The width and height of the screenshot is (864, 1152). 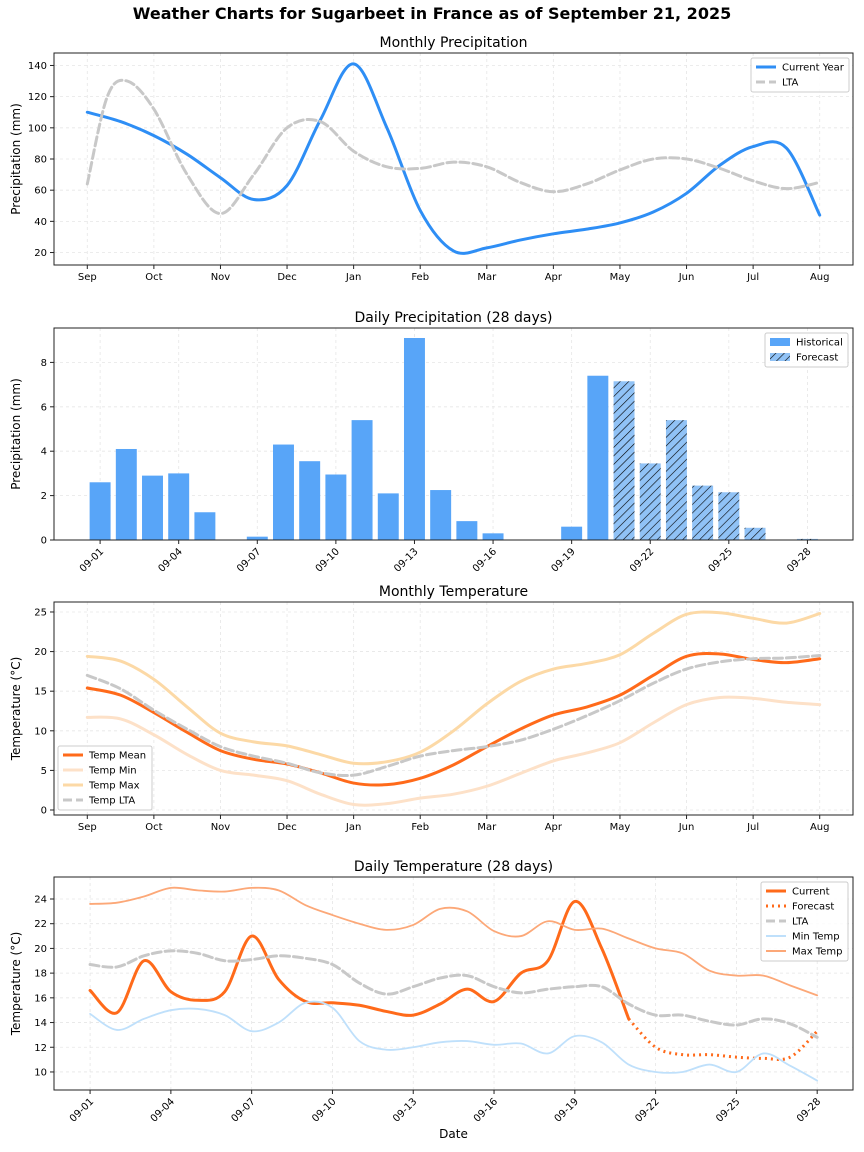 What do you see at coordinates (453, 43) in the screenshot?
I see `panel-title: Monthly Precipitation` at bounding box center [453, 43].